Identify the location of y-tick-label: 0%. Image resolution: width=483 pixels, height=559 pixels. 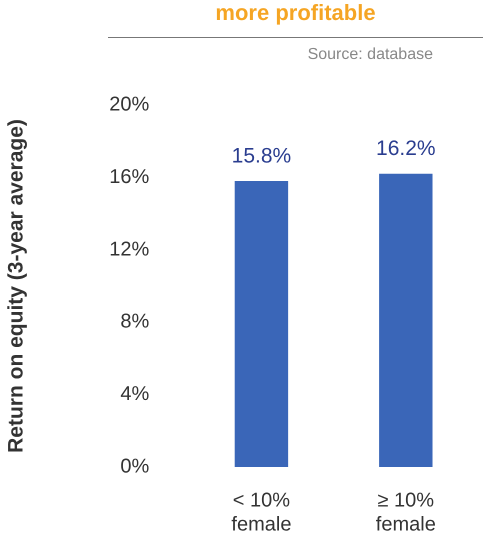
(135, 467).